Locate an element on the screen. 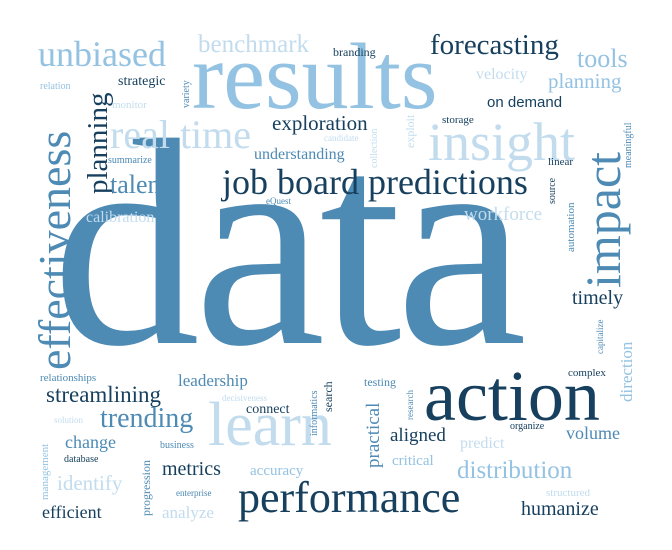 The width and height of the screenshot is (672, 550). word-search: search is located at coordinates (328, 396).